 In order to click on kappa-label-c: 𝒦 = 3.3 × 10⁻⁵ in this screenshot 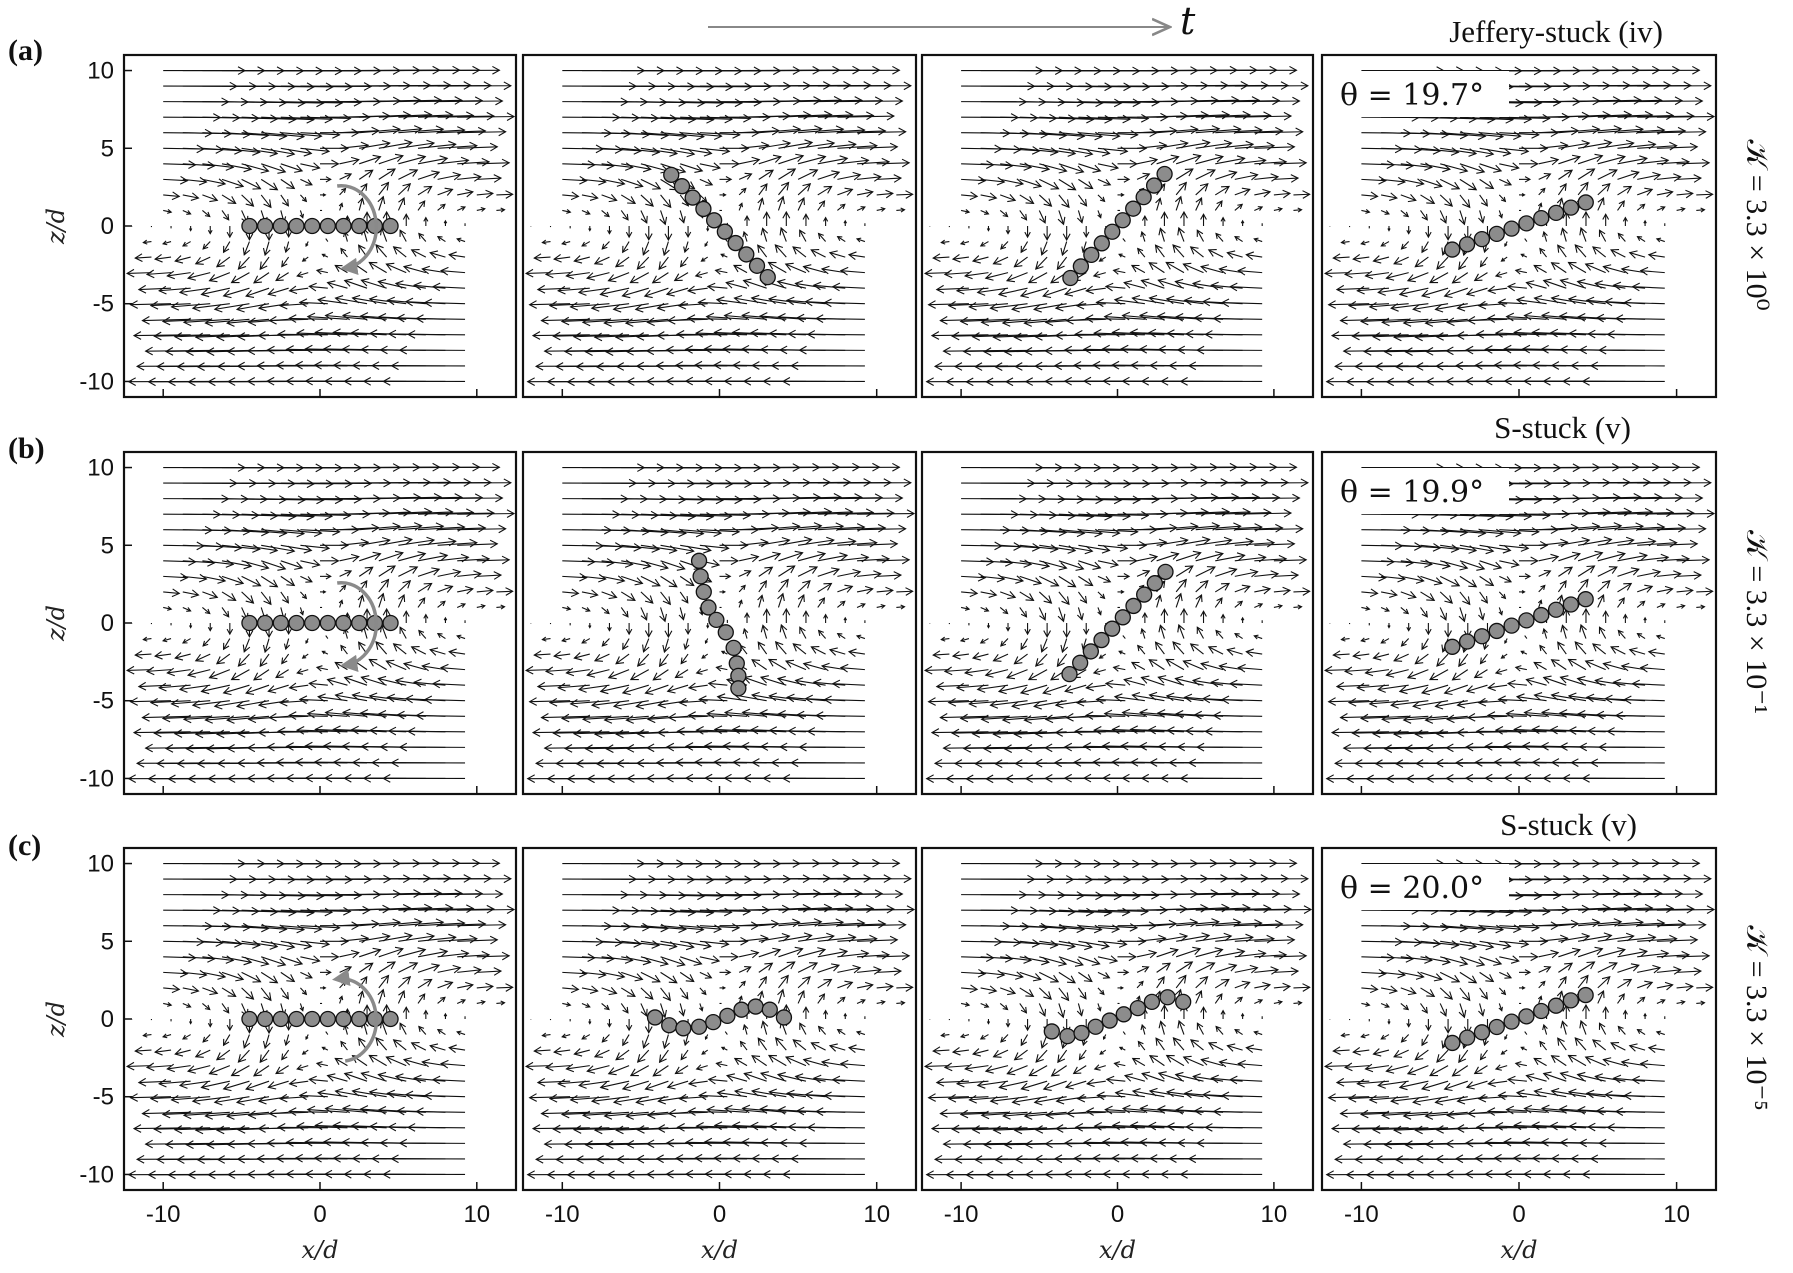, I will do `click(1756, 1018)`.